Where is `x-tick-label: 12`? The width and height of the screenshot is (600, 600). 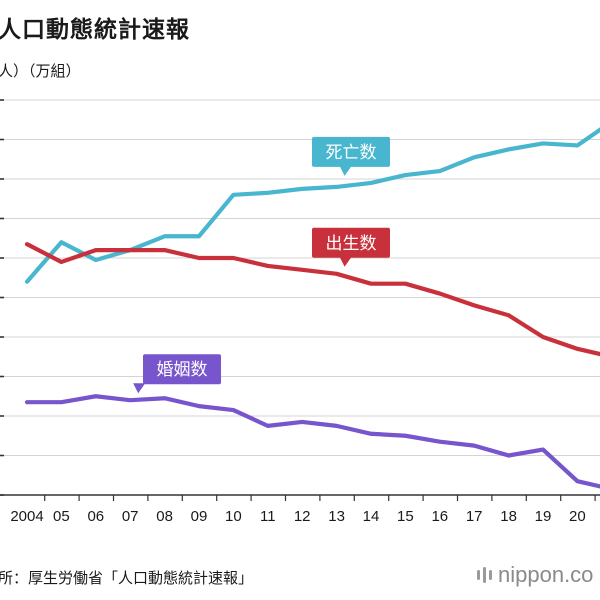
x-tick-label: 12 is located at coordinates (302, 516).